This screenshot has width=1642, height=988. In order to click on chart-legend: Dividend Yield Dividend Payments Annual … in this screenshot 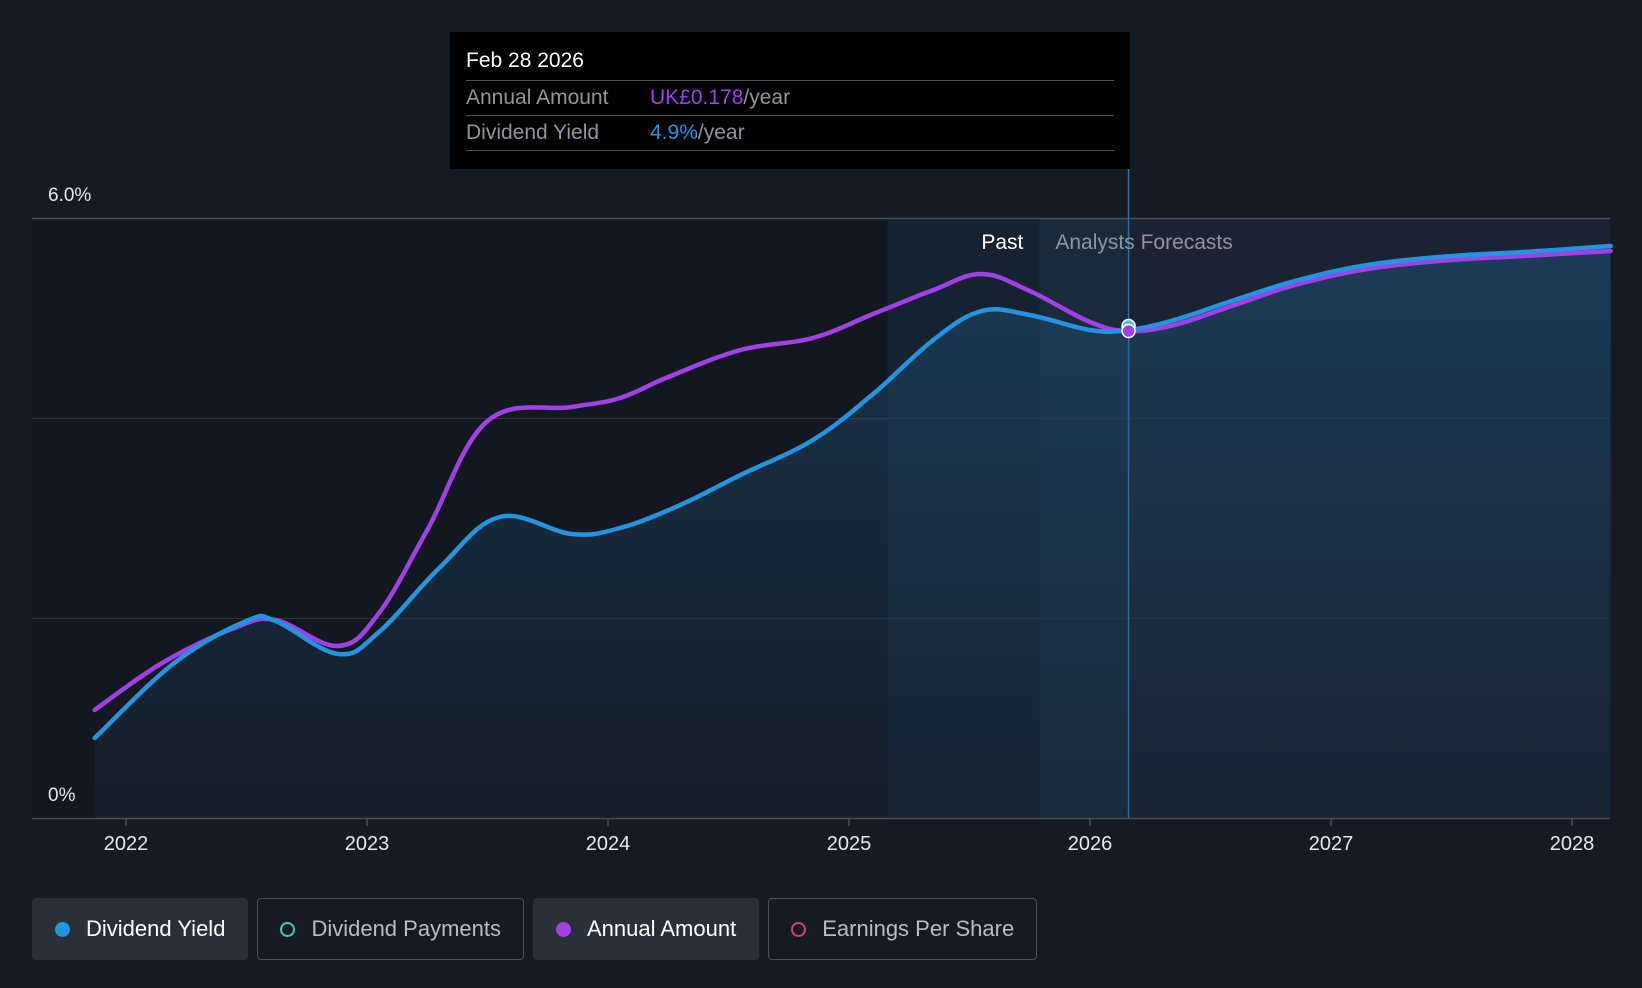, I will do `click(539, 929)`.